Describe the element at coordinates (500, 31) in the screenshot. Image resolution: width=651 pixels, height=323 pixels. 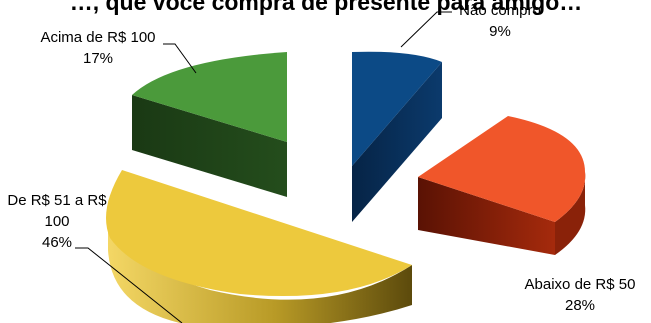
I see `pct-nao-compro: 9%` at that location.